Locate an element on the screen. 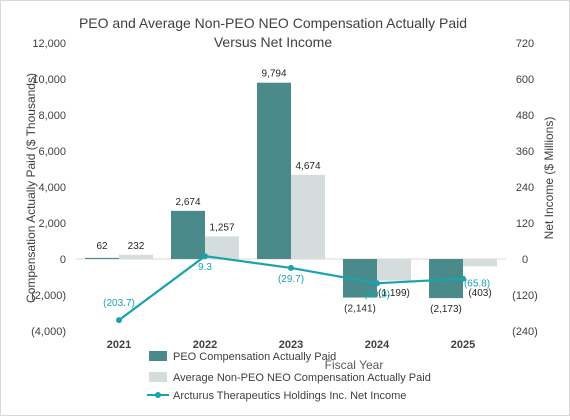 The width and height of the screenshot is (570, 420). chart-title-line-2: Versus Net Income is located at coordinates (273, 42).